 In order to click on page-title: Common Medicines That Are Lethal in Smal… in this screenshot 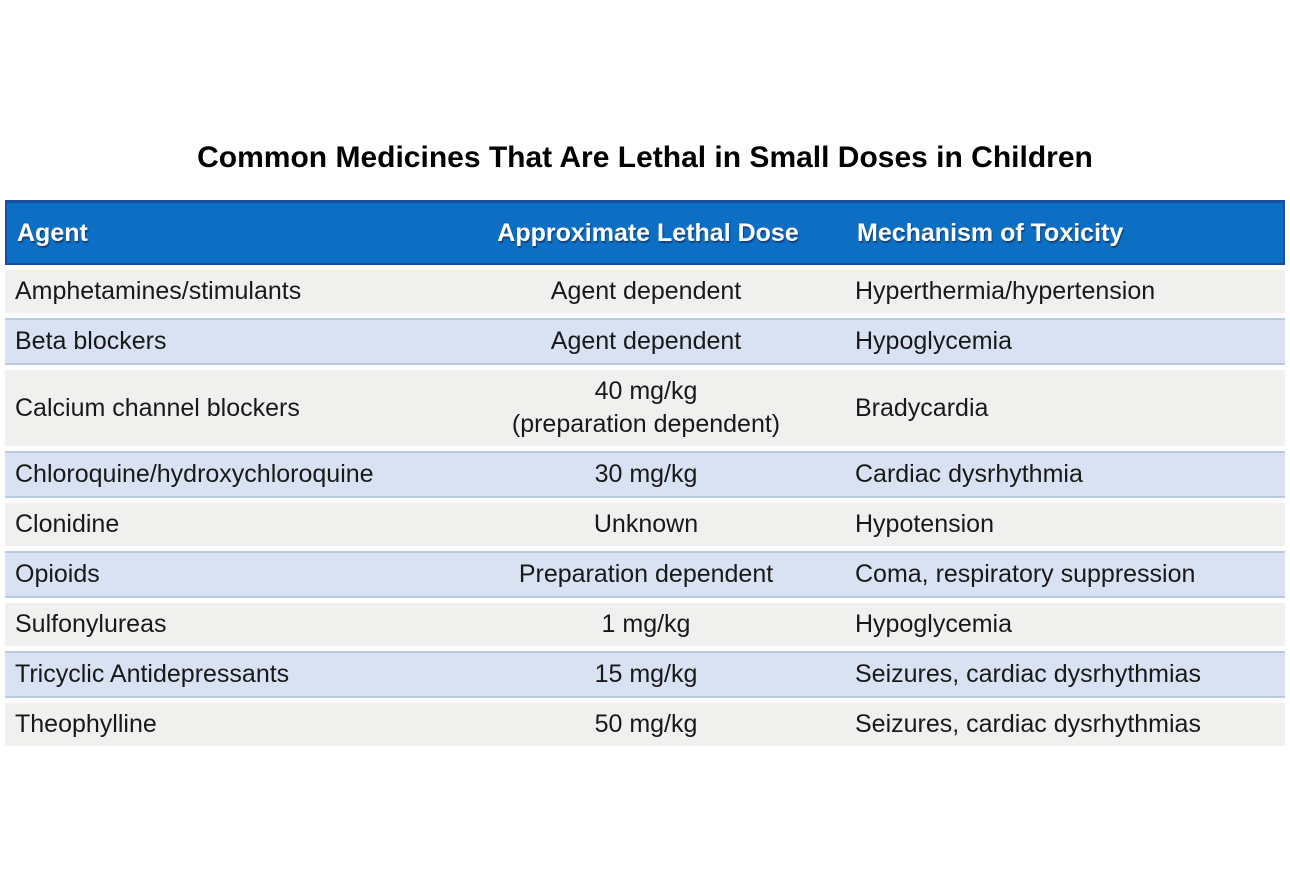, I will do `click(645, 157)`.